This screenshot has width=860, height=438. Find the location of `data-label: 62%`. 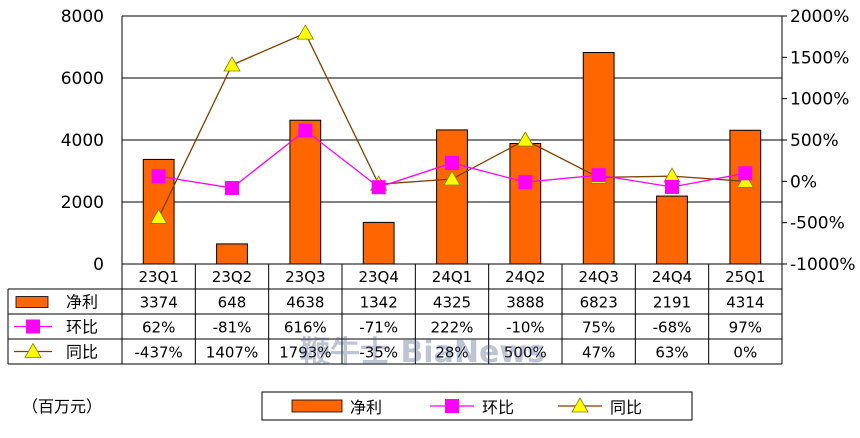

data-label: 62% is located at coordinates (158, 328).